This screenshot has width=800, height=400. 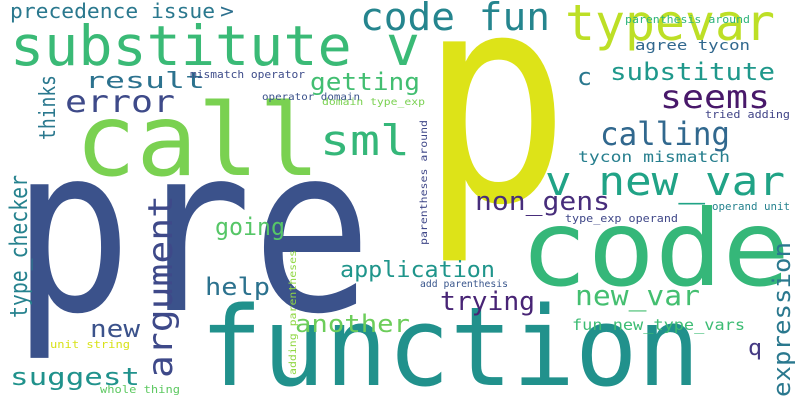 I want to click on word: domain type_exp, so click(x=373, y=102).